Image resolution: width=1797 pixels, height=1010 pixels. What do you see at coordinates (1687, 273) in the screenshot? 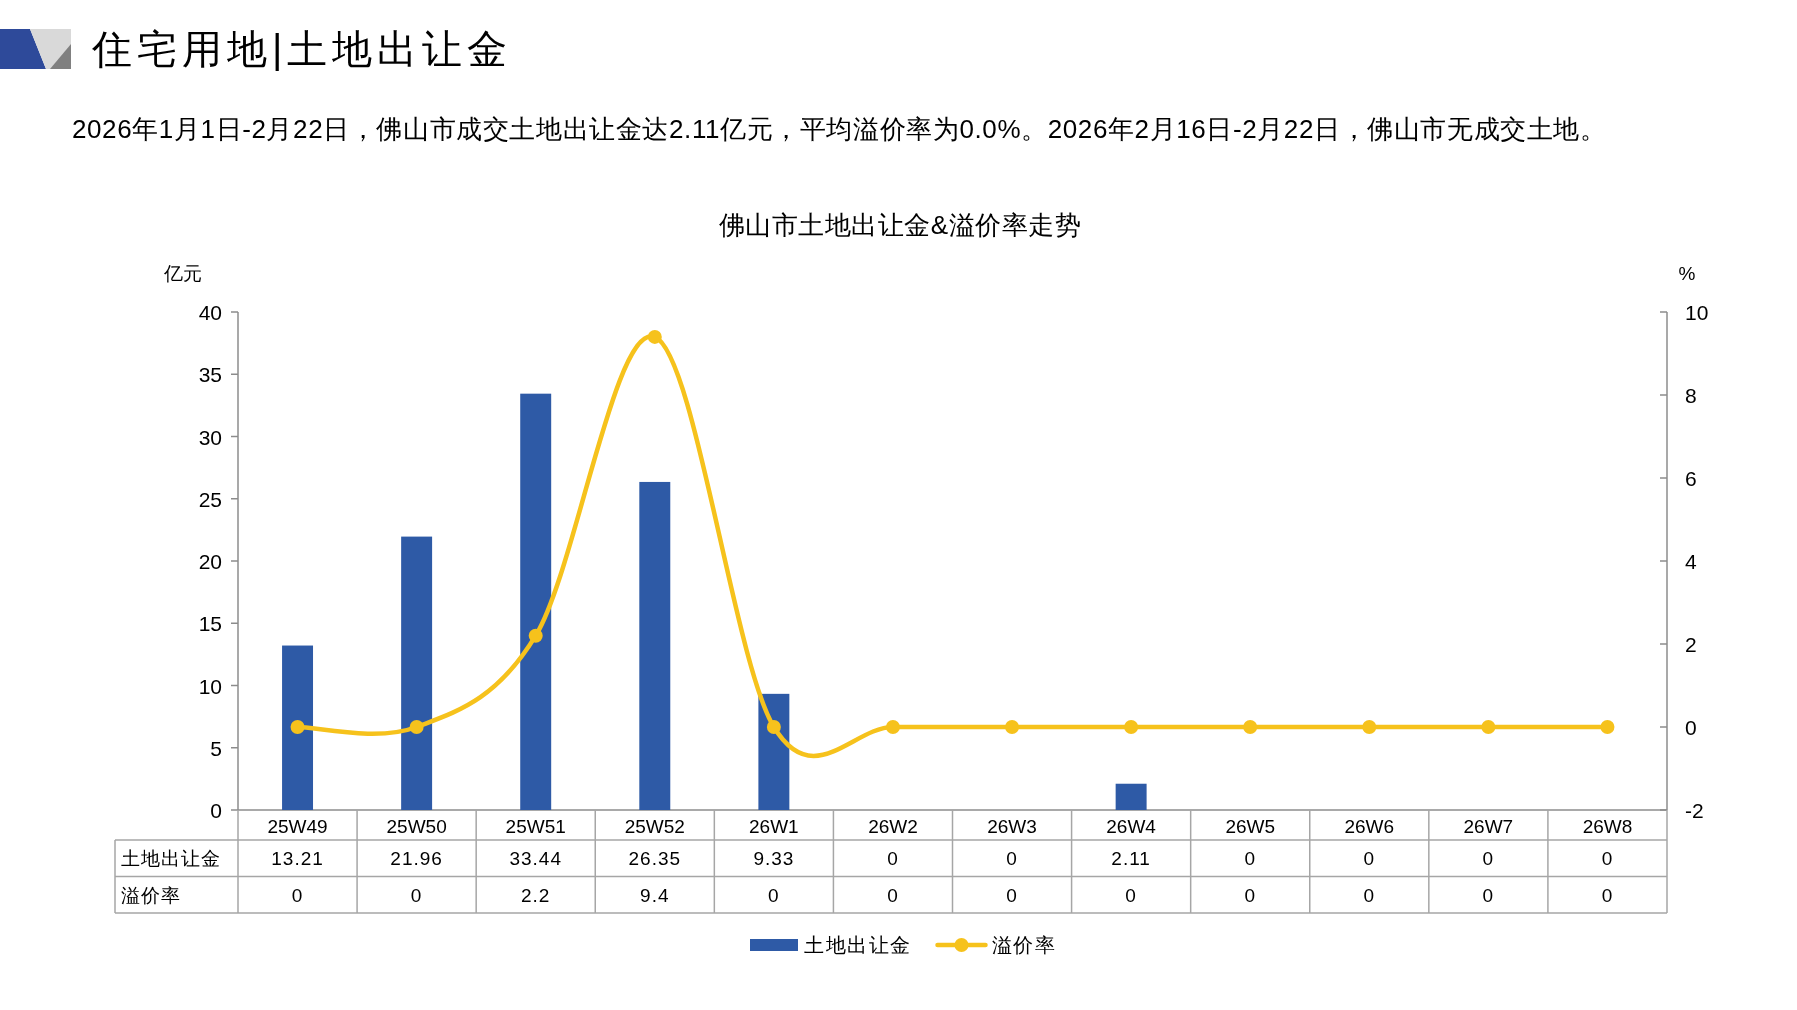
I see `y2-axis-title: %` at bounding box center [1687, 273].